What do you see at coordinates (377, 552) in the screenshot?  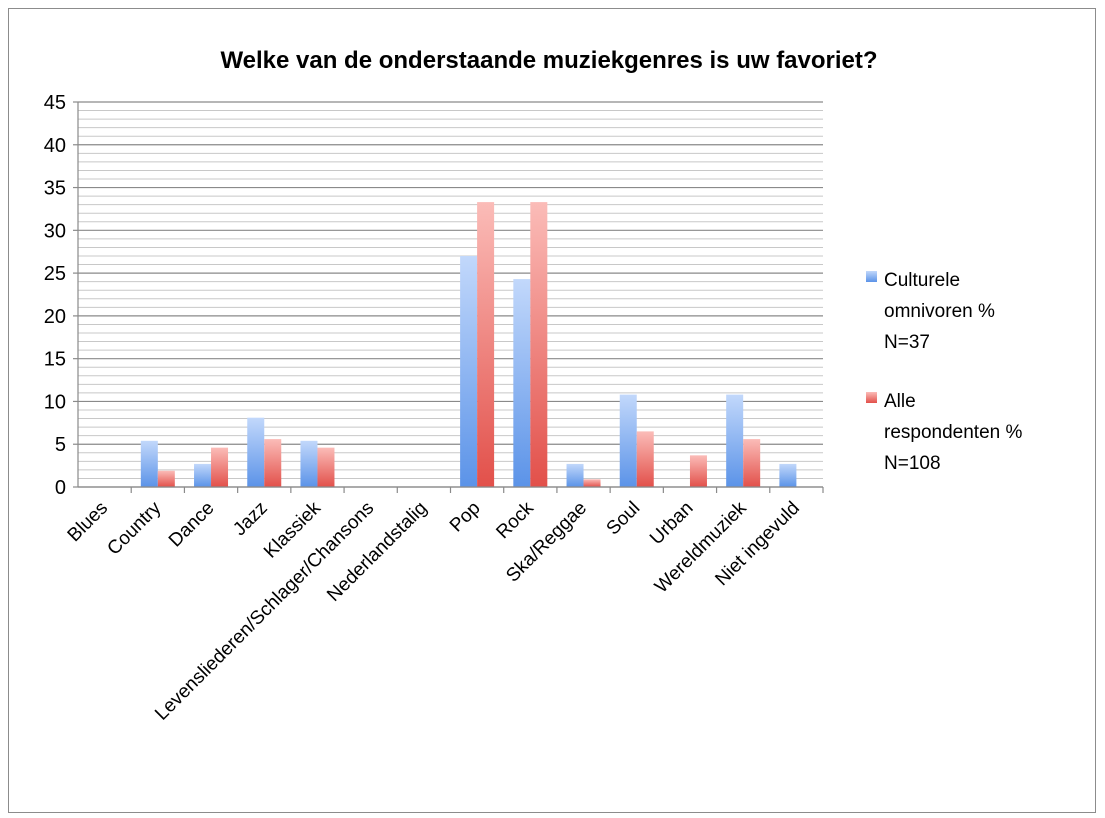 I see `x-tick-label: Nederlandstalig` at bounding box center [377, 552].